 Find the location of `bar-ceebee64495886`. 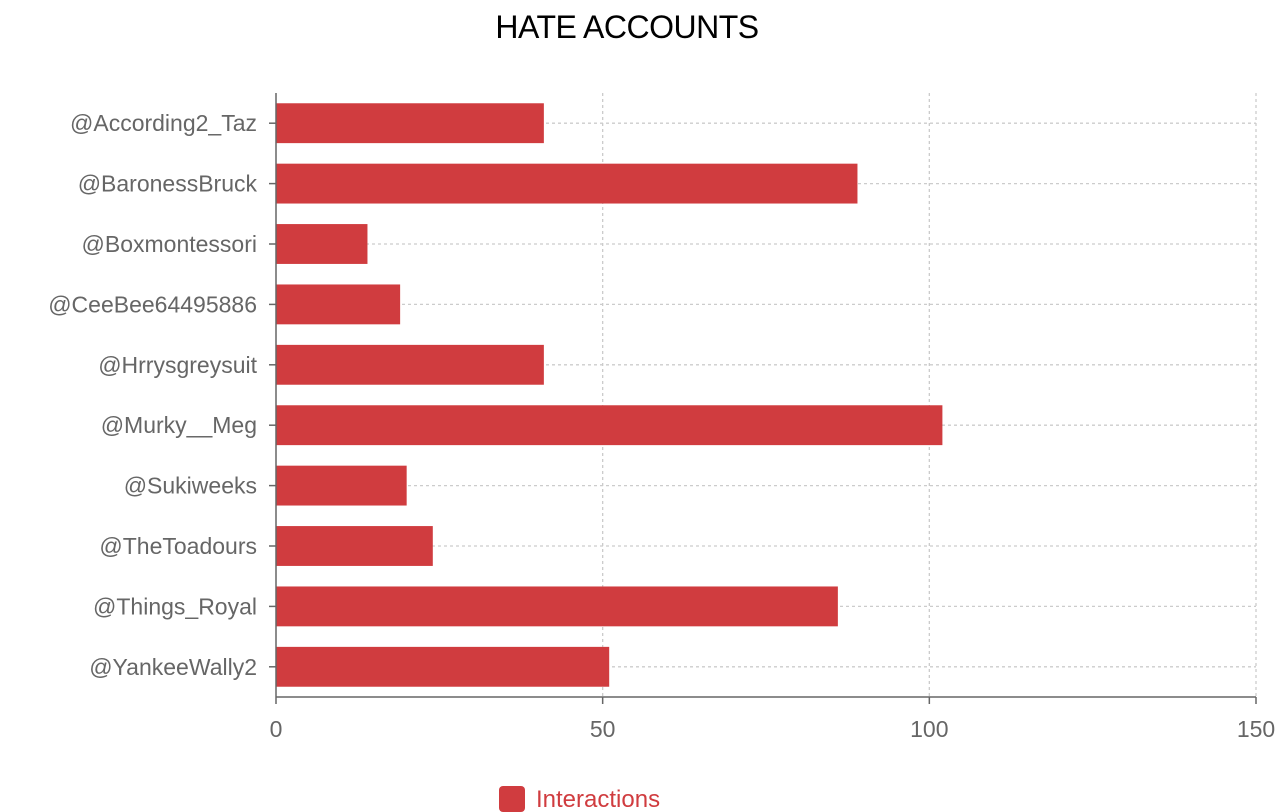

bar-ceebee64495886 is located at coordinates (338, 304).